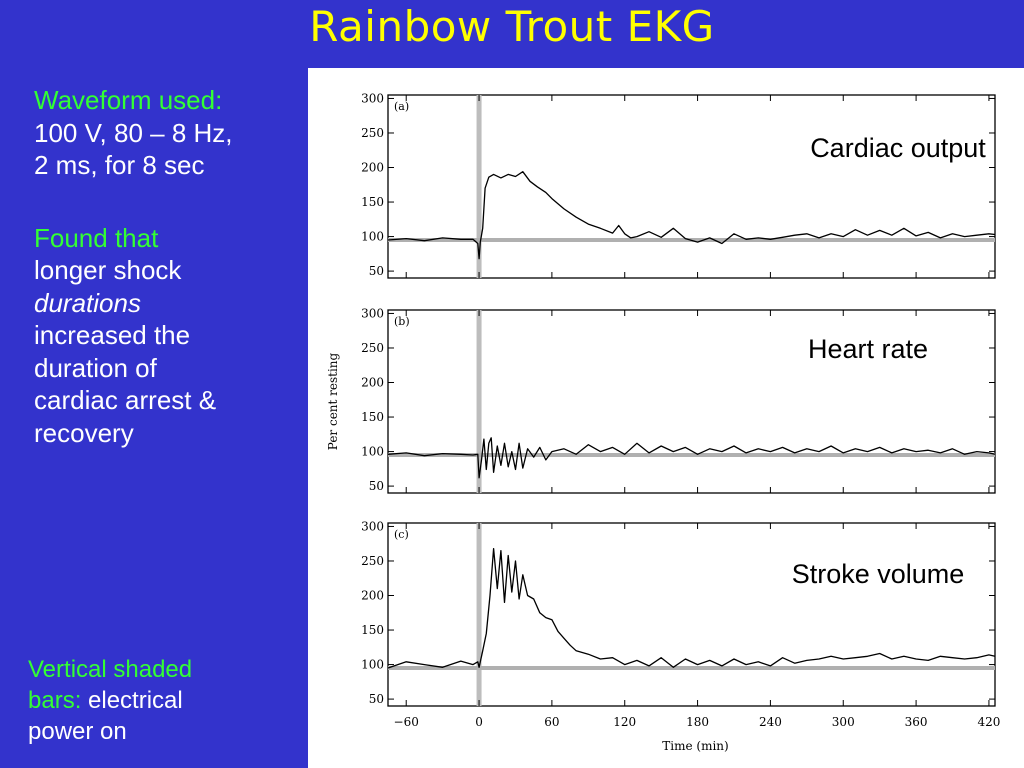  What do you see at coordinates (108, 270) in the screenshot?
I see `finding-line-2: longer shock` at bounding box center [108, 270].